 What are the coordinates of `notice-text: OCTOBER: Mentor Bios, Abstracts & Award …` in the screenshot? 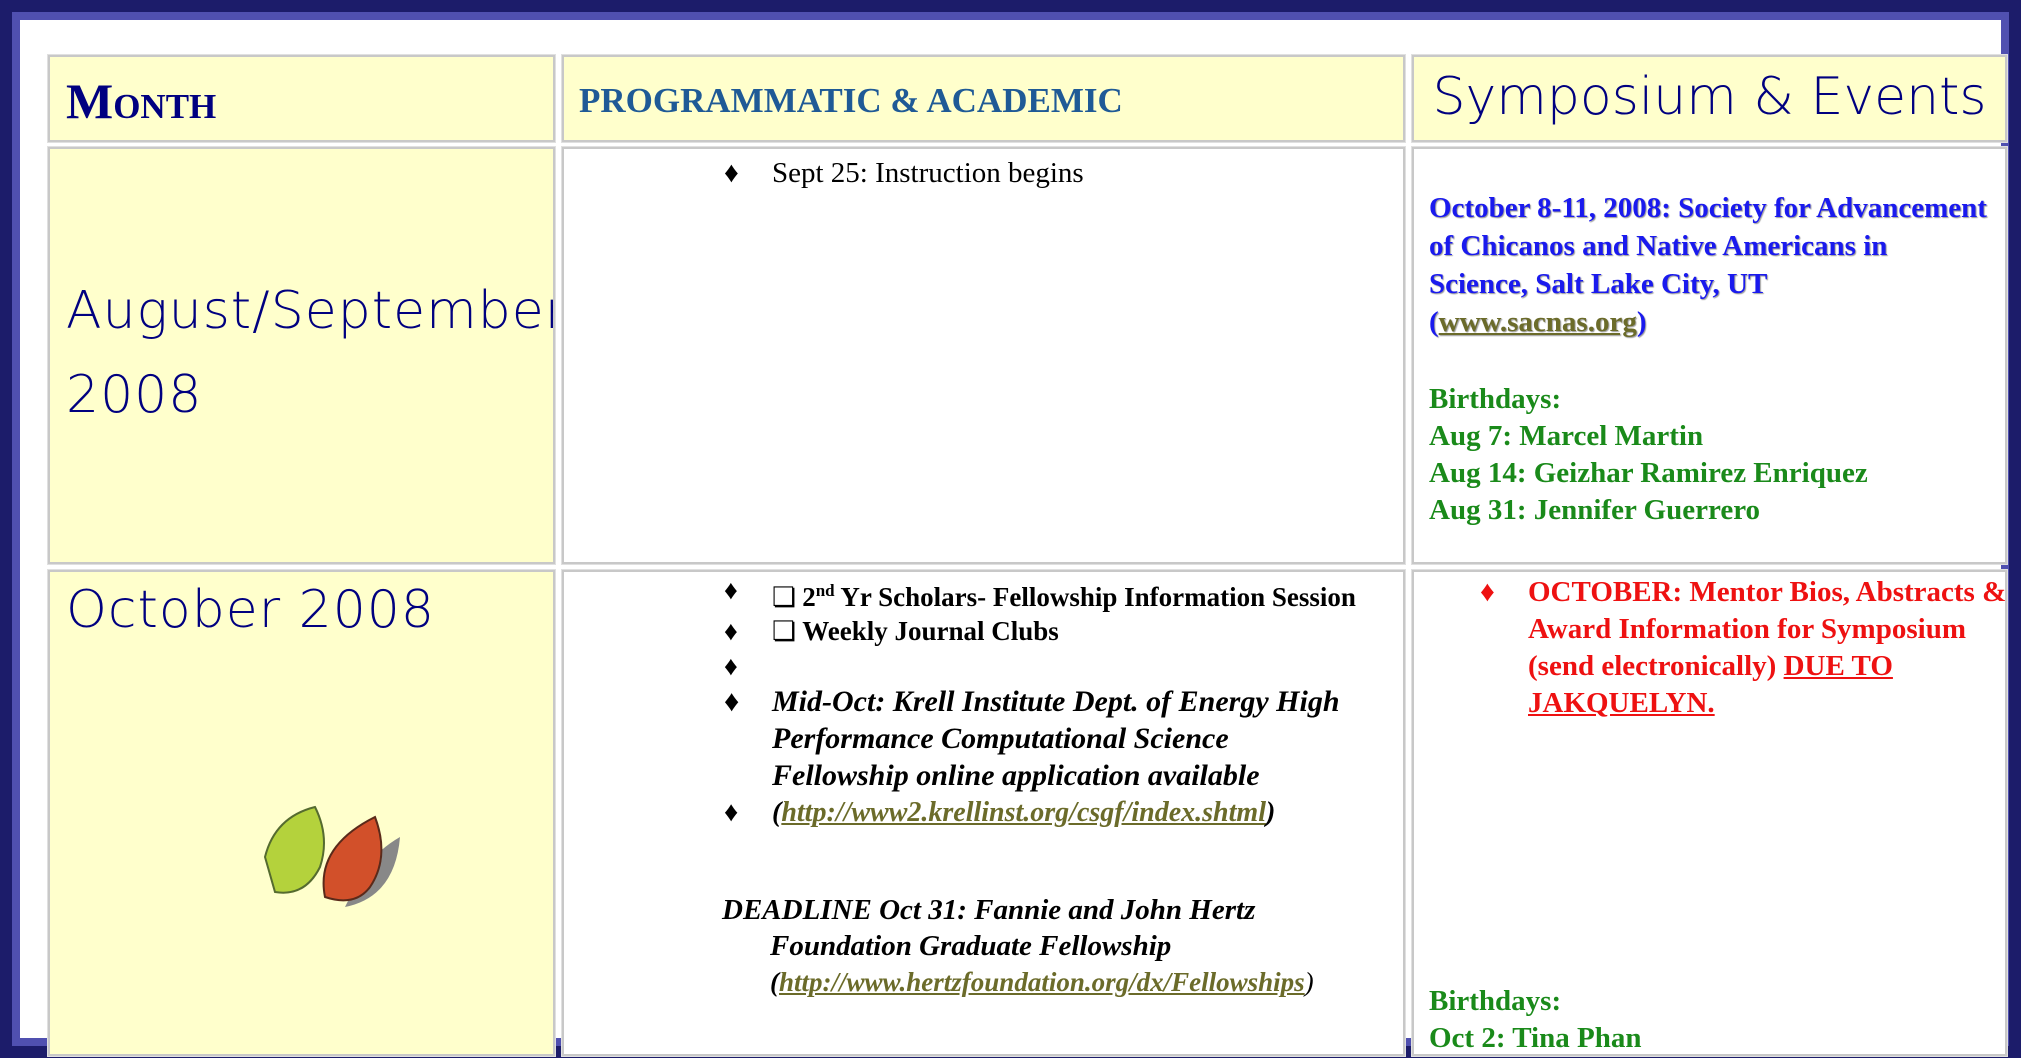 It's located at (1767, 629).